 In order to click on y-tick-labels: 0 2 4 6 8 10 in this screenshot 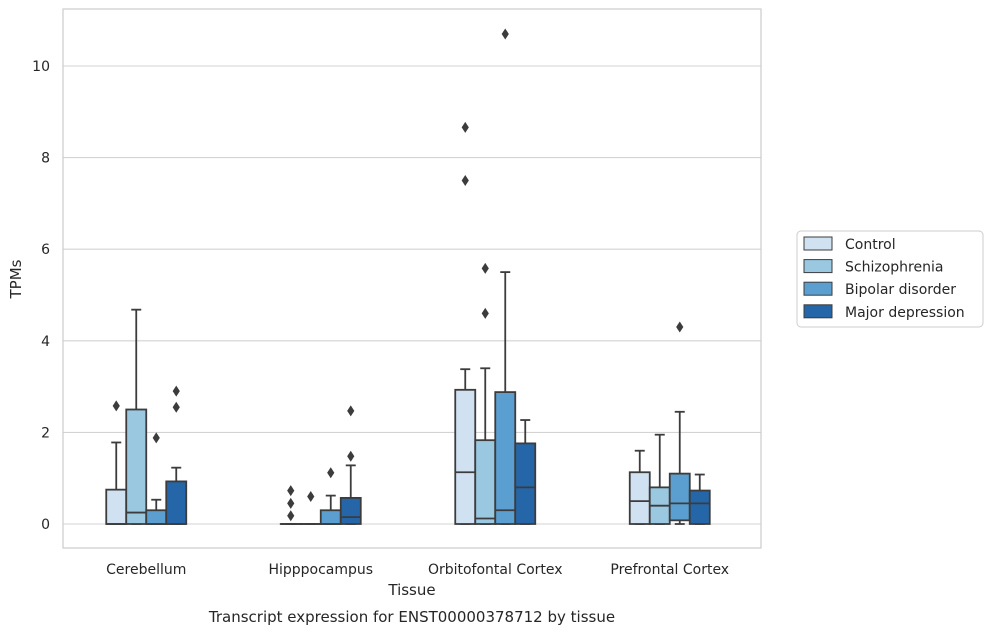, I will do `click(41, 296)`.